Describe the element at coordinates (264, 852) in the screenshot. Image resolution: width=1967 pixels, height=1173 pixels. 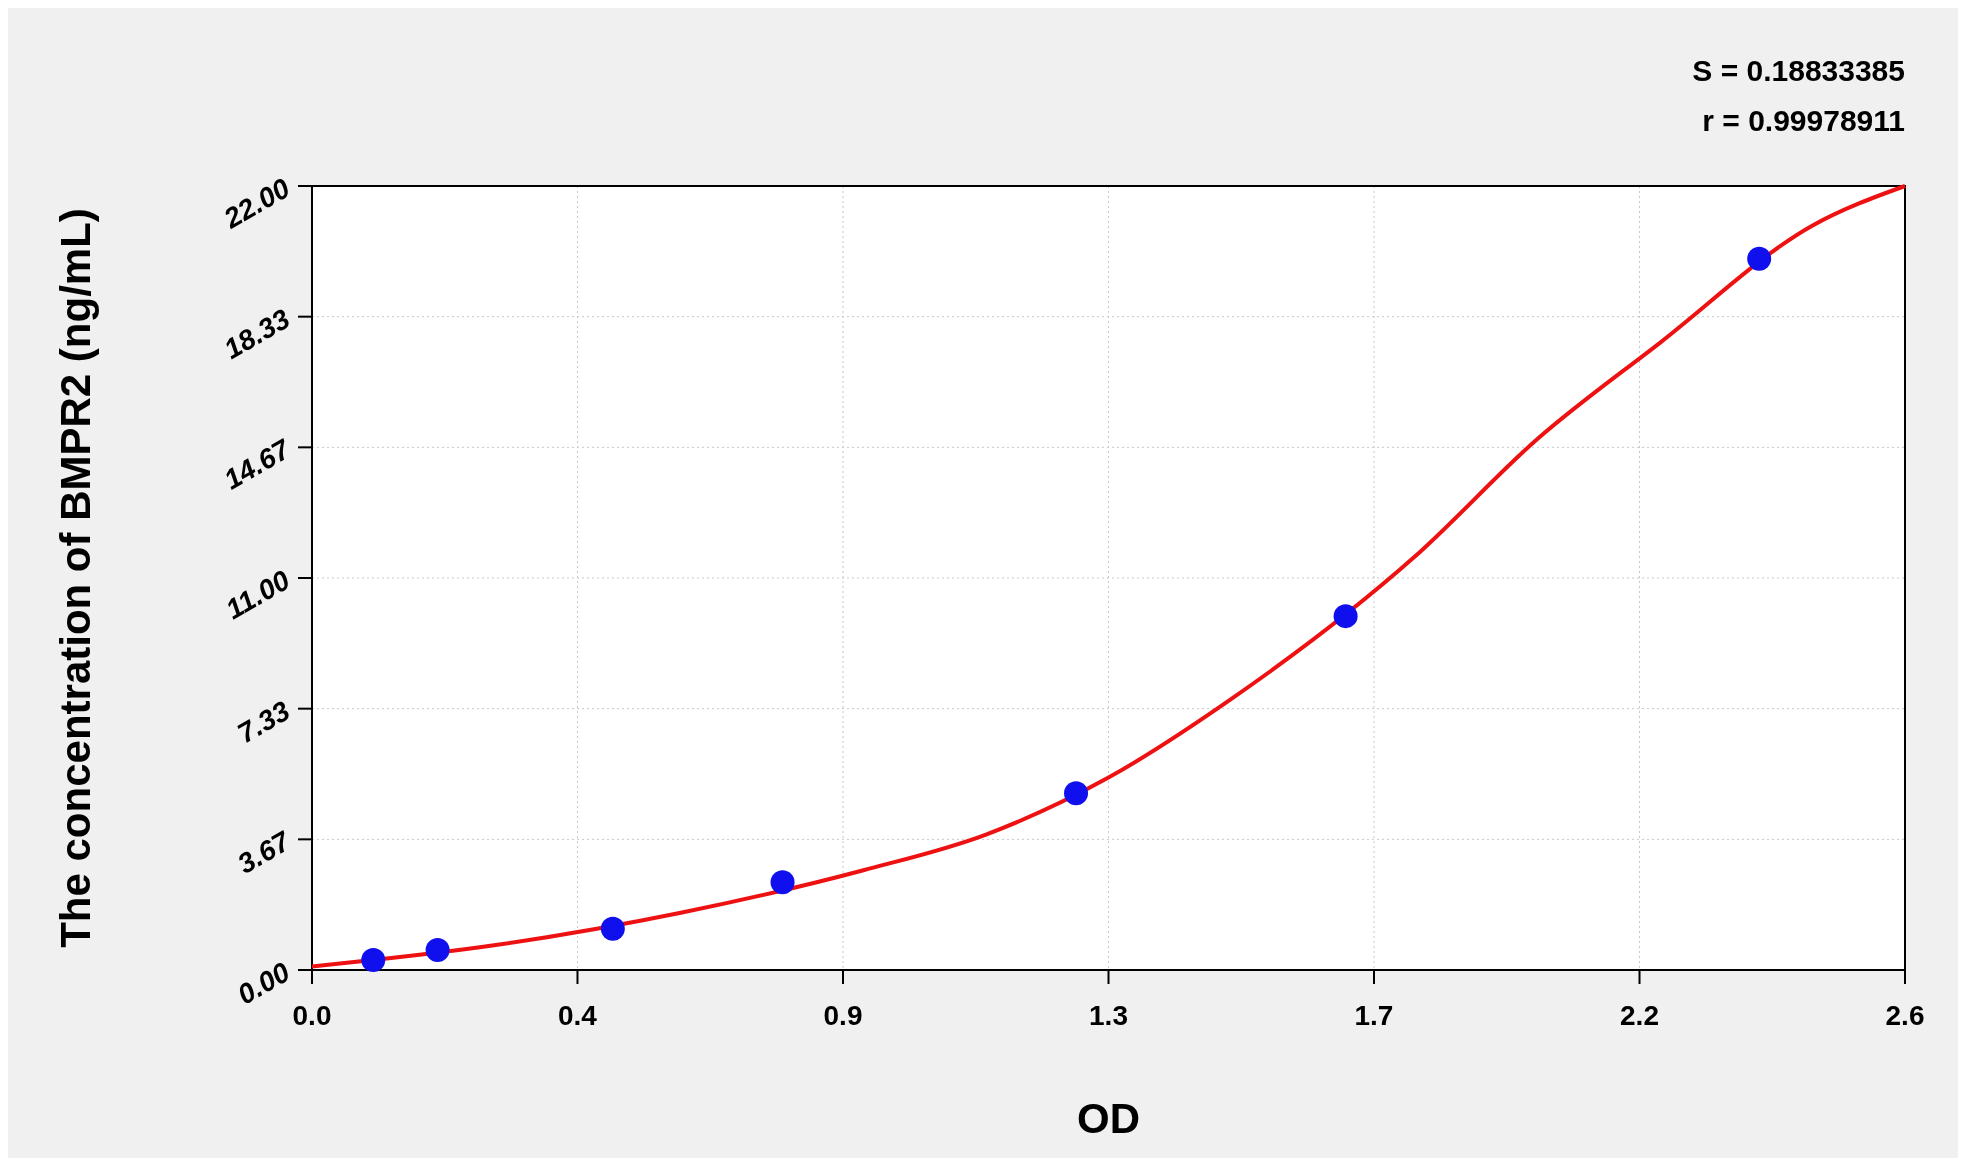
I see `y-tick-label: 3.67` at that location.